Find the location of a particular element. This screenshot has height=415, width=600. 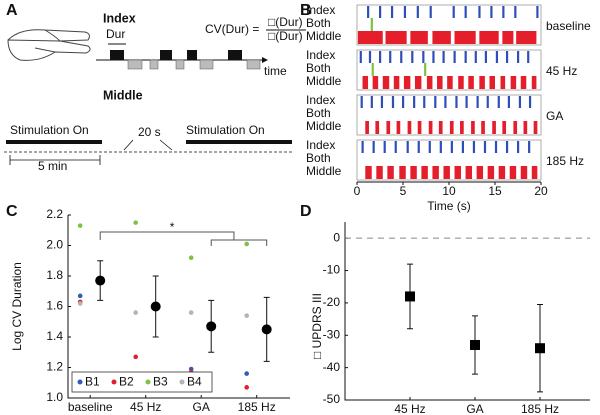

y-tick-label: 1.6 is located at coordinates (54, 306).